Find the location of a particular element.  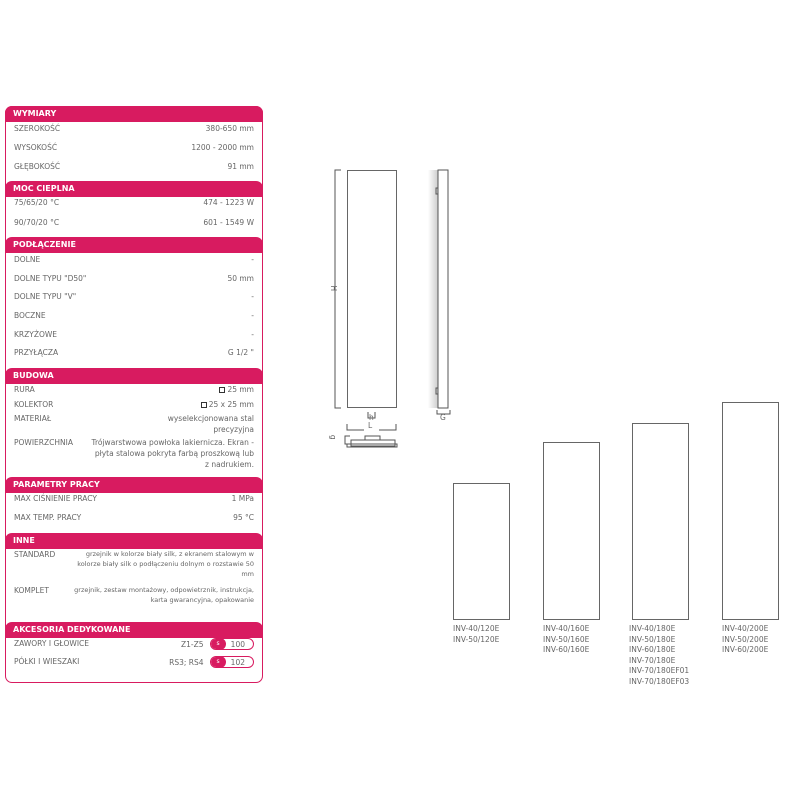

label-L: L is located at coordinates (370, 425).